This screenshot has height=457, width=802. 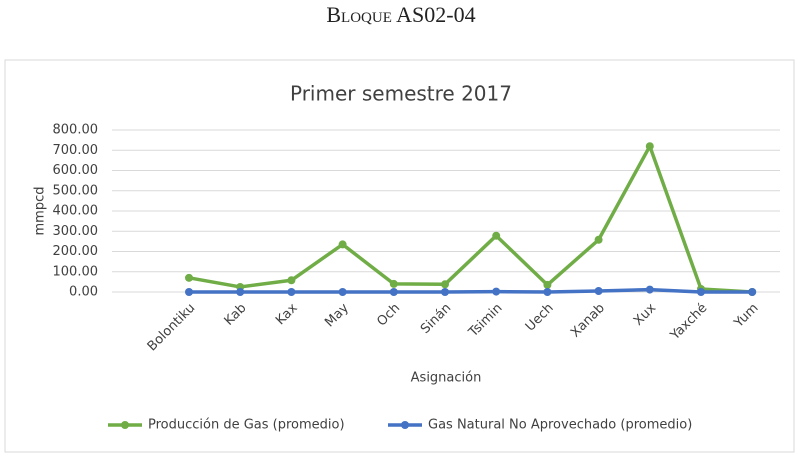 I want to click on legend-label: Gas Natural No Aprovechado (promedio), so click(x=560, y=425).